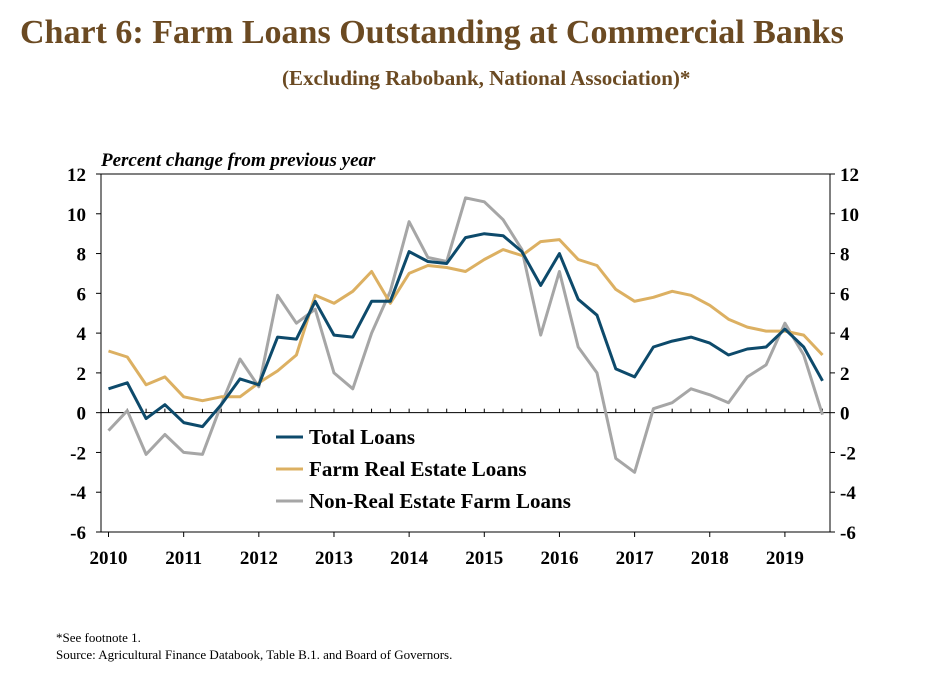  What do you see at coordinates (334, 558) in the screenshot?
I see `x-tick-label: 2013` at bounding box center [334, 558].